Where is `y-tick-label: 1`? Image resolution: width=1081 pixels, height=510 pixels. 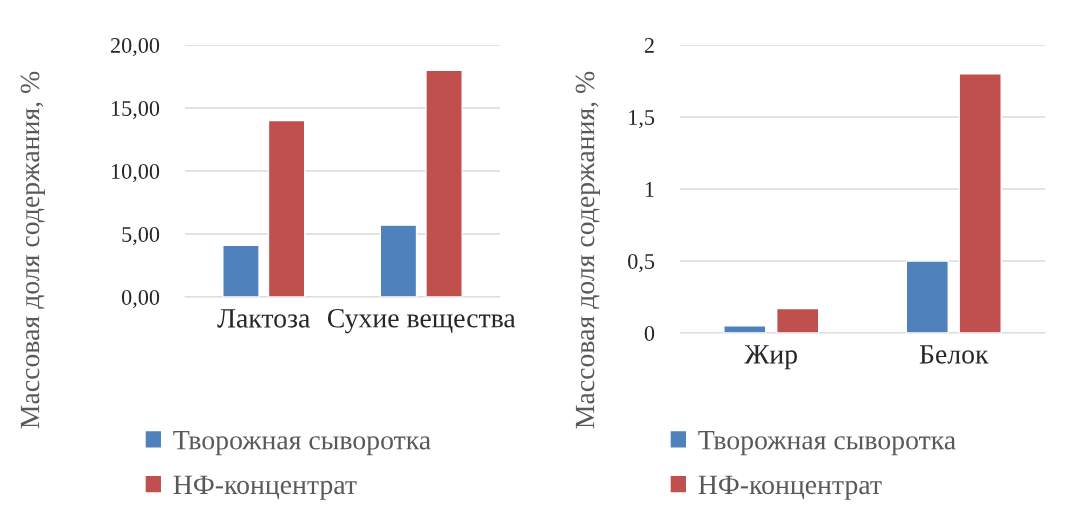
y-tick-label: 1 is located at coordinates (649, 189).